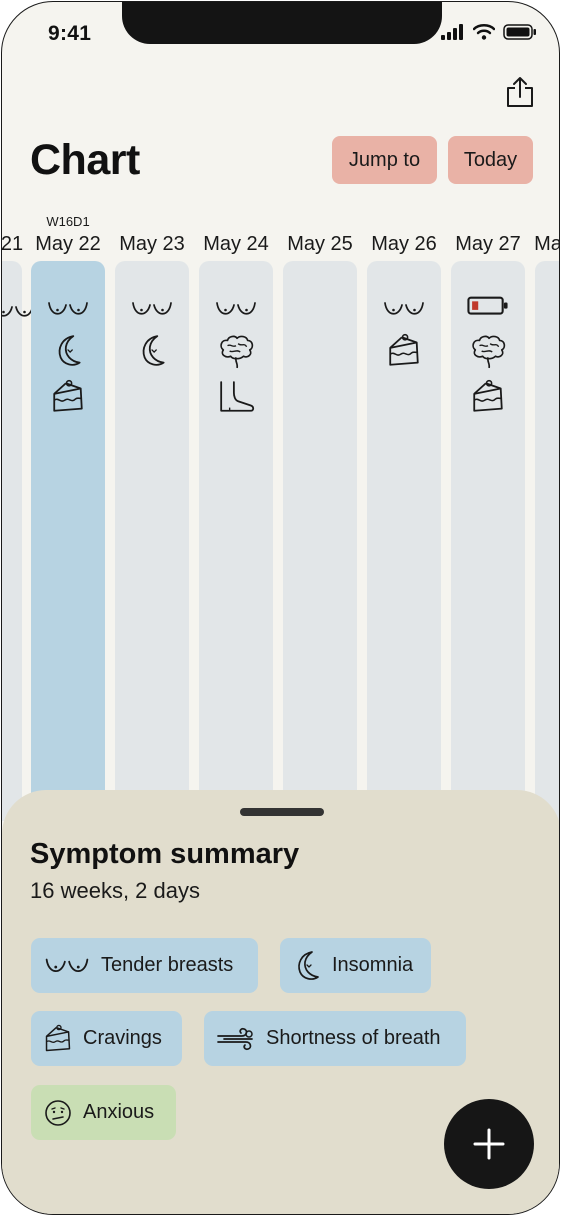 This screenshot has width=563, height=1218. I want to click on status-icons, so click(489, 32).